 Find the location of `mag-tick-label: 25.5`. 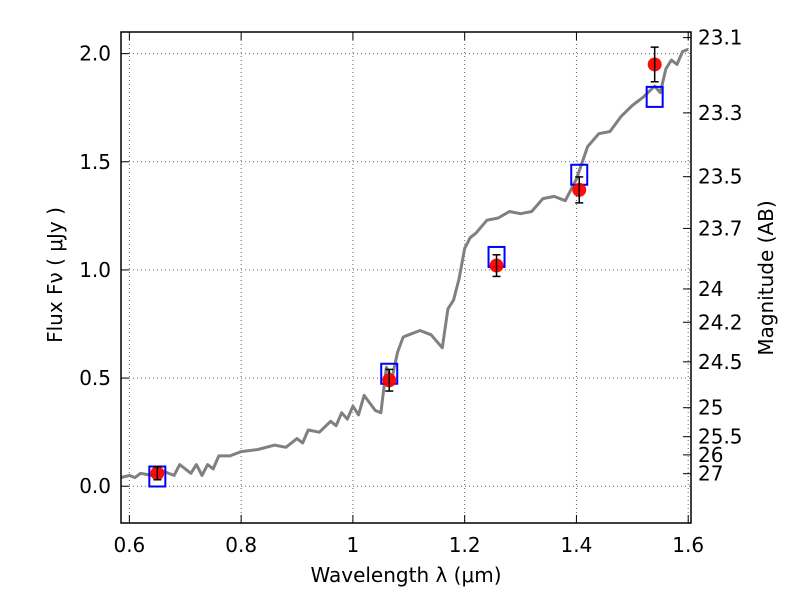

mag-tick-label: 25.5 is located at coordinates (720, 437).